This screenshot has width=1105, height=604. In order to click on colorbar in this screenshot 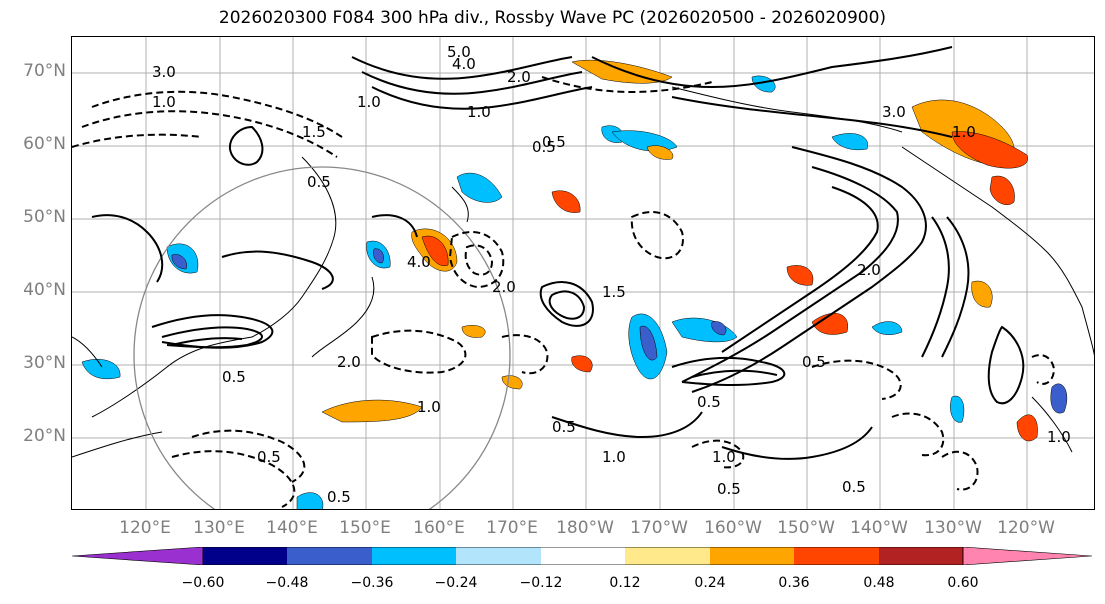, I will do `click(582, 556)`.